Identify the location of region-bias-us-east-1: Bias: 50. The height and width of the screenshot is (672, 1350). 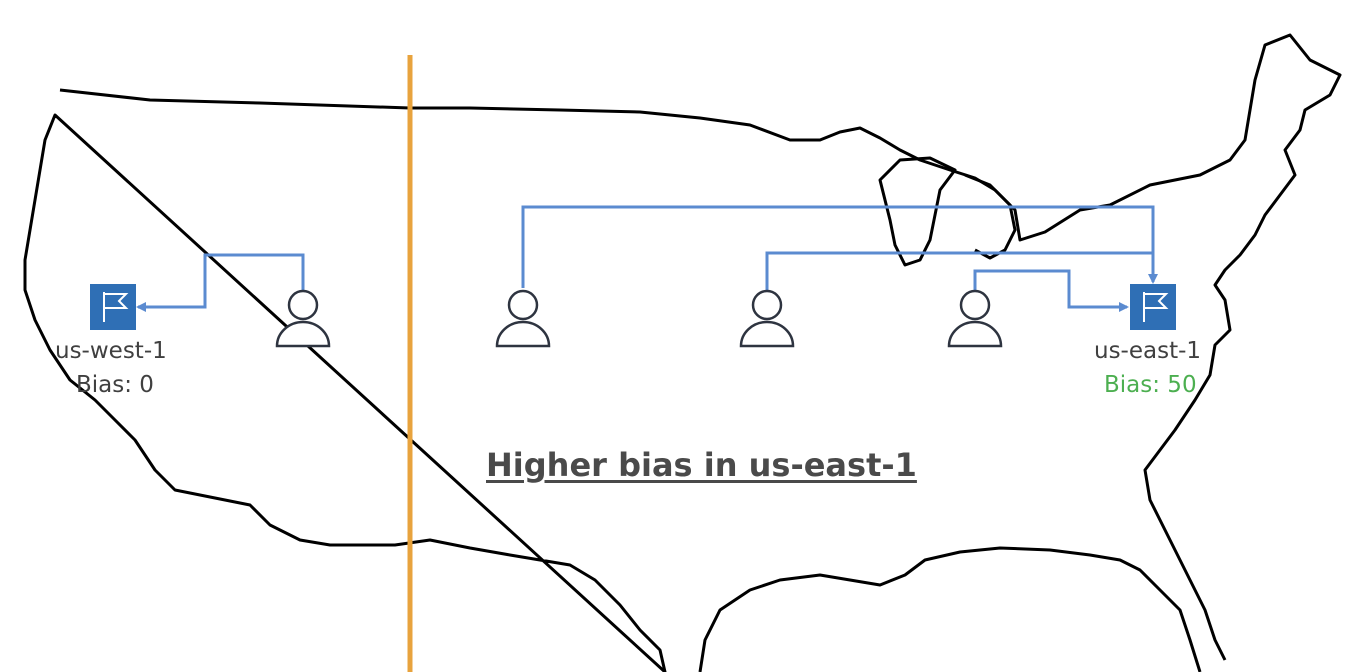
(1150, 385).